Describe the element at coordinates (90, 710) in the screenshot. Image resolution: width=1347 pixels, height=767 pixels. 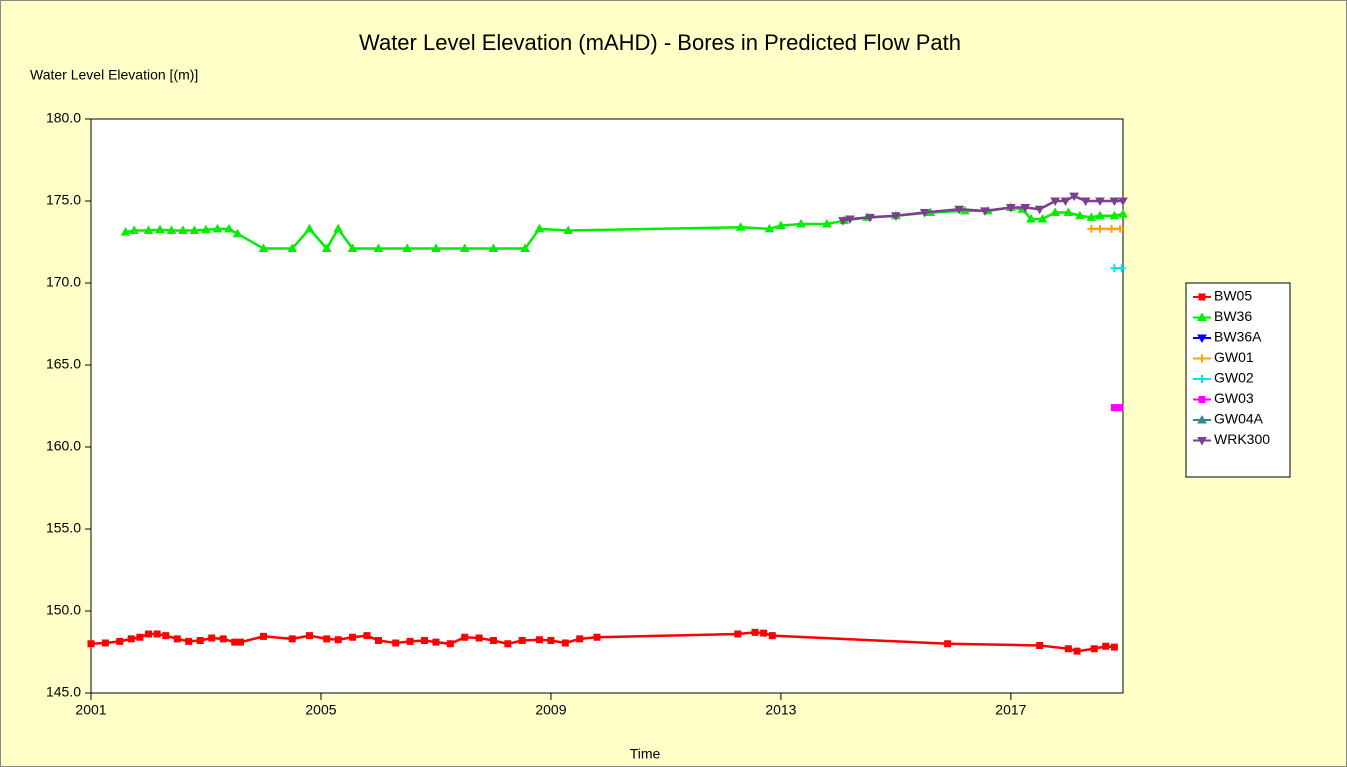
I see `x-tick-label: 2001` at that location.